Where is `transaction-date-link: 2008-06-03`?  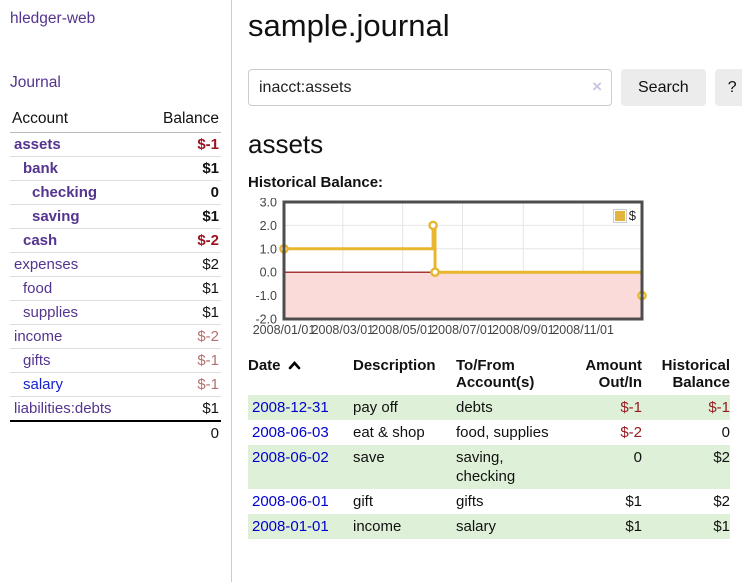 transaction-date-link: 2008-06-03 is located at coordinates (290, 432).